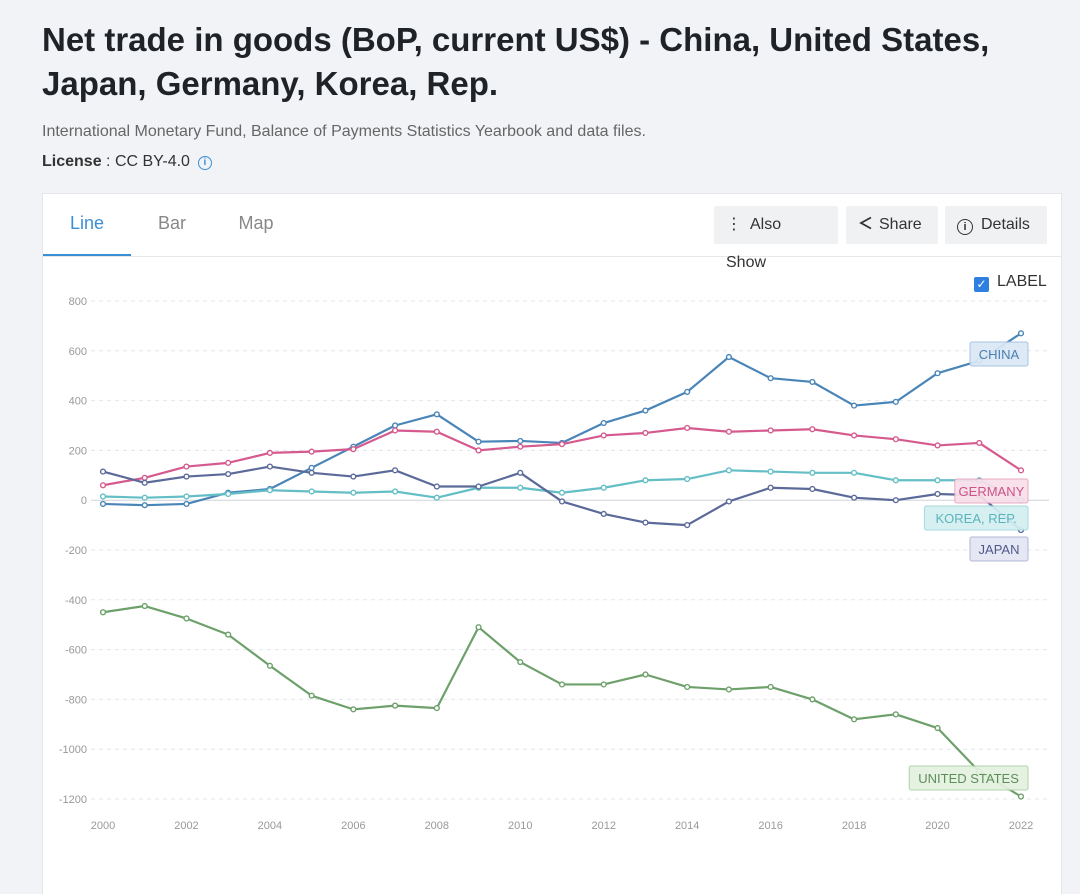 This screenshot has height=894, width=1080. Describe the element at coordinates (776, 238) in the screenshot. I see `also-show-button: ⋮ Also Show` at that location.